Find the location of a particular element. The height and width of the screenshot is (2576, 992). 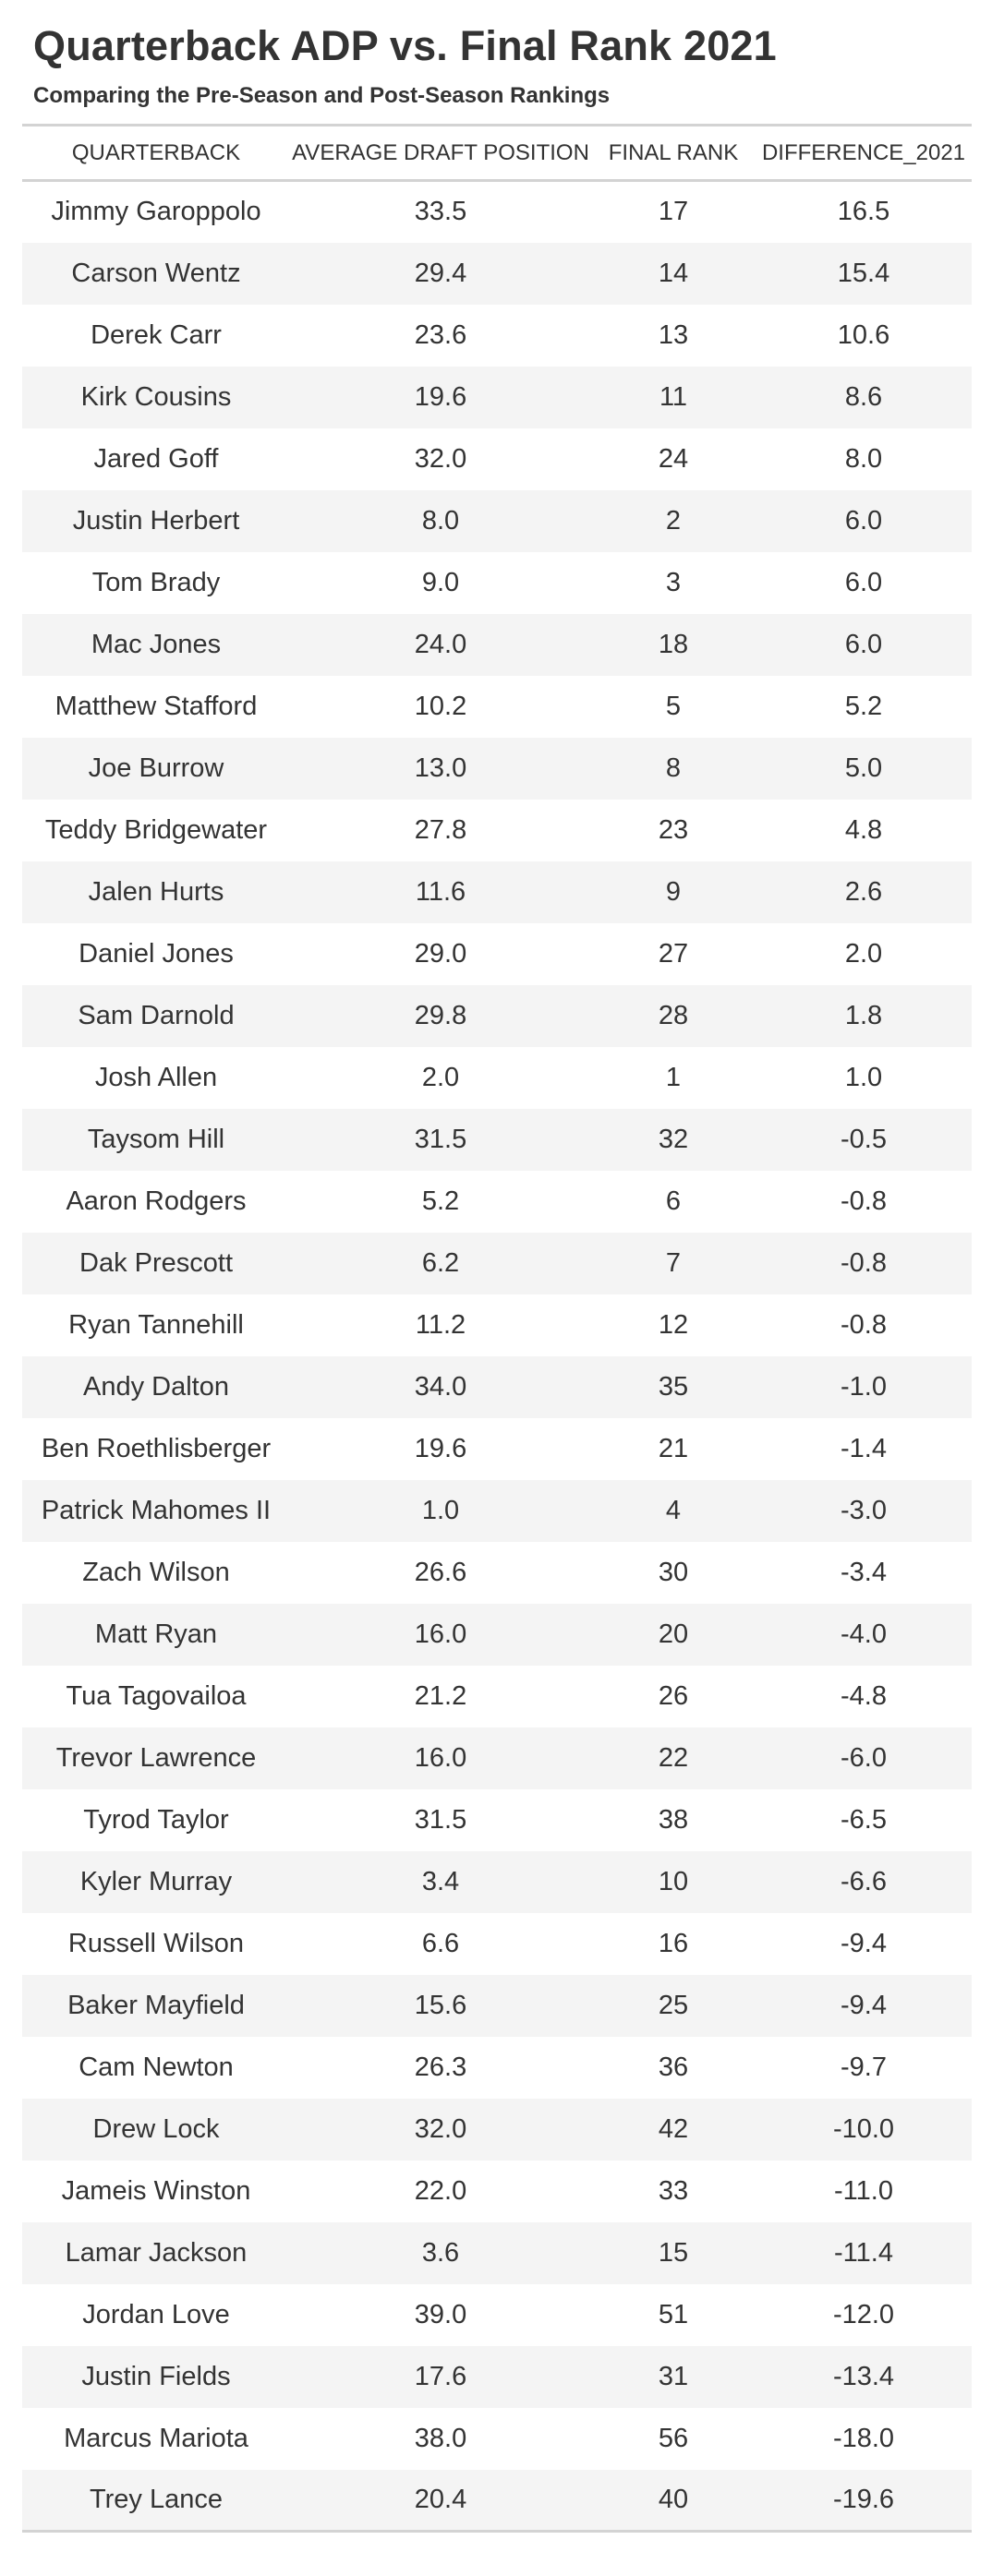

cell-quarterback: Justin Fields is located at coordinates (156, 2376).